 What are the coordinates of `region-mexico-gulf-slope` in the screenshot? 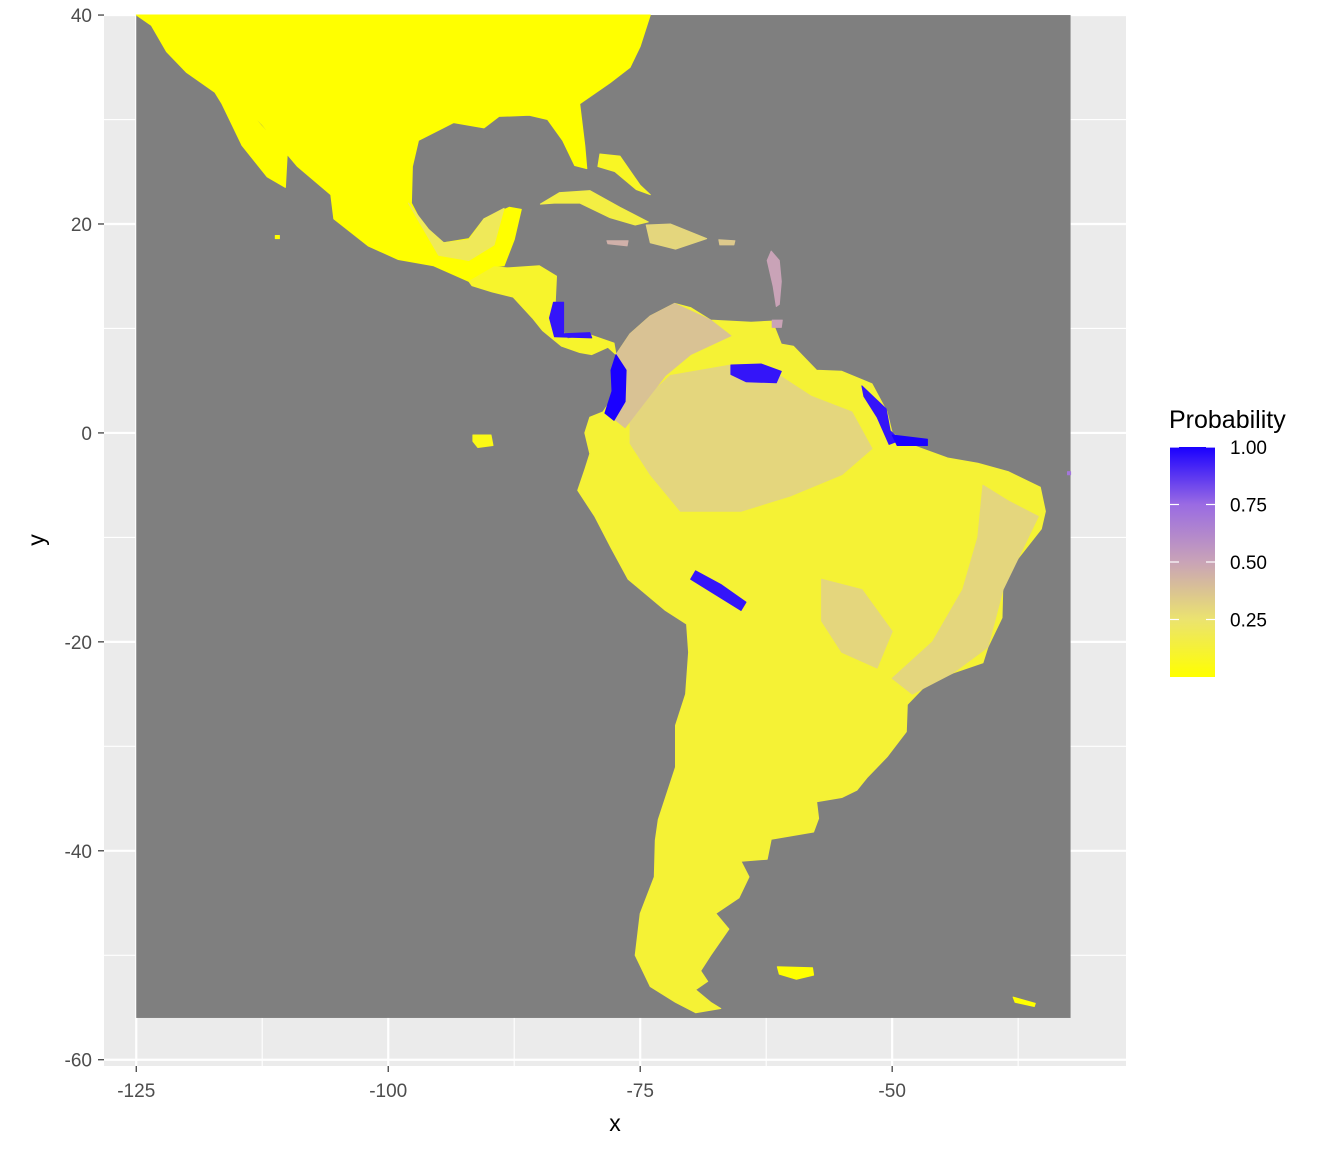 It's located at (456, 231).